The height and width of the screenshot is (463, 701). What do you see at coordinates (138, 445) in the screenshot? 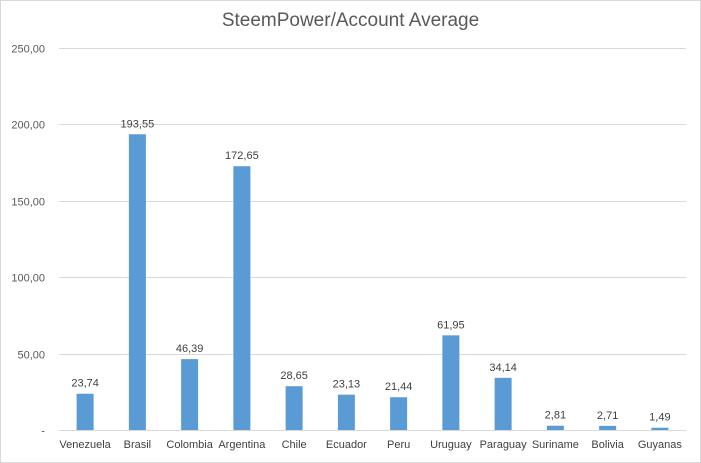
I see `category-label: Brasil` at bounding box center [138, 445].